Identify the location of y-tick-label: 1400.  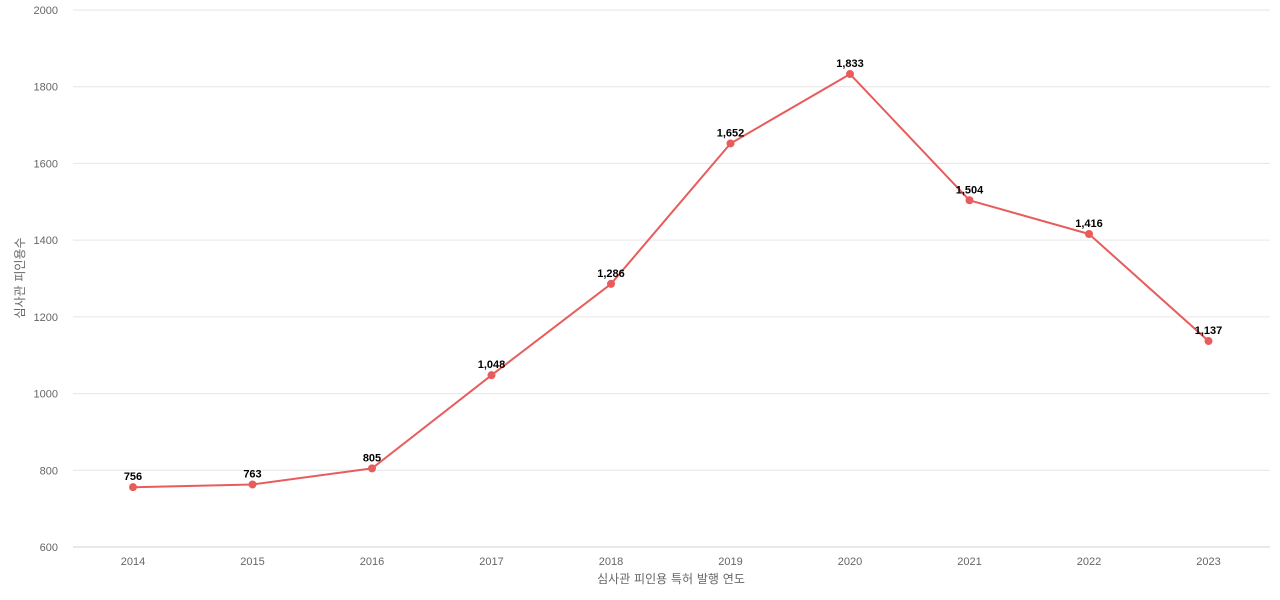
(46, 241).